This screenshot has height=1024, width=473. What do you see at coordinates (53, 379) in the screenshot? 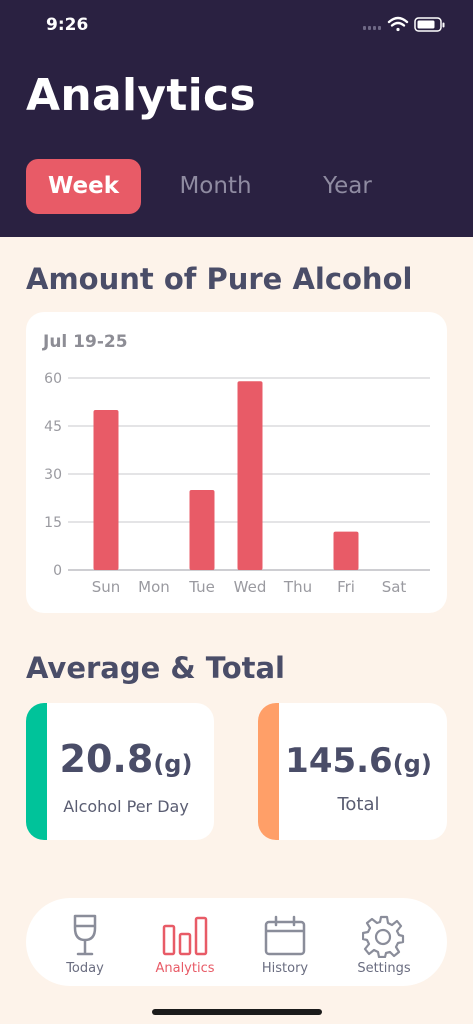
I see `y-tick-label: 60` at bounding box center [53, 379].